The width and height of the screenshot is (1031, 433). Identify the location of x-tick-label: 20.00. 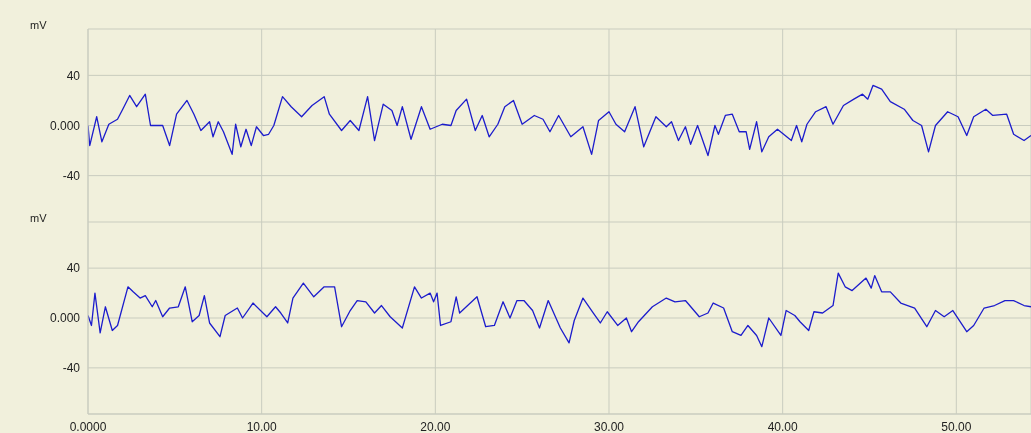
(435, 426).